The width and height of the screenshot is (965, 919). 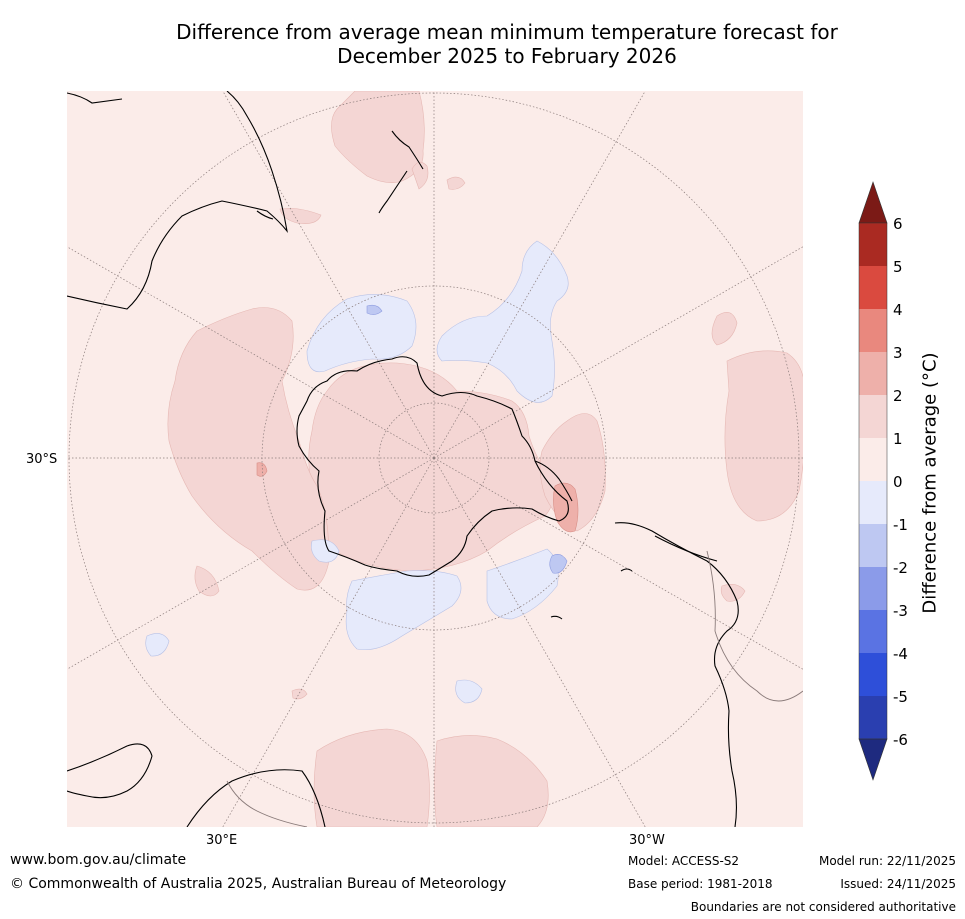 What do you see at coordinates (469, 691) in the screenshot?
I see `cool-region-southwest-small` at bounding box center [469, 691].